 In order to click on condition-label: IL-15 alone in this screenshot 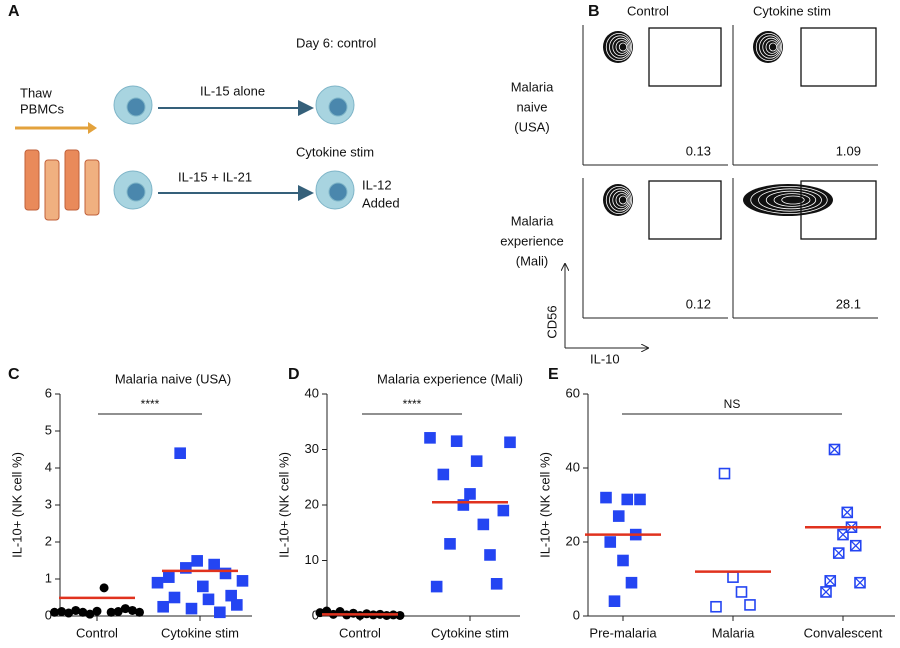, I will do `click(232, 90)`.